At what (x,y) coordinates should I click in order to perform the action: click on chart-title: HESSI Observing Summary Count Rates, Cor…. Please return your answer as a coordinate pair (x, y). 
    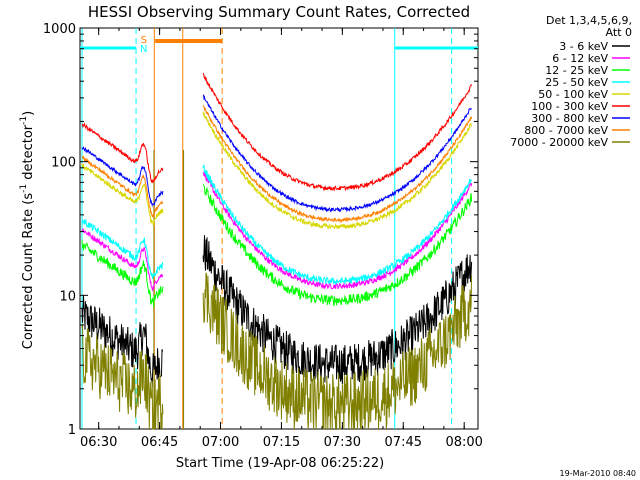
    Looking at the image, I should click on (279, 12).